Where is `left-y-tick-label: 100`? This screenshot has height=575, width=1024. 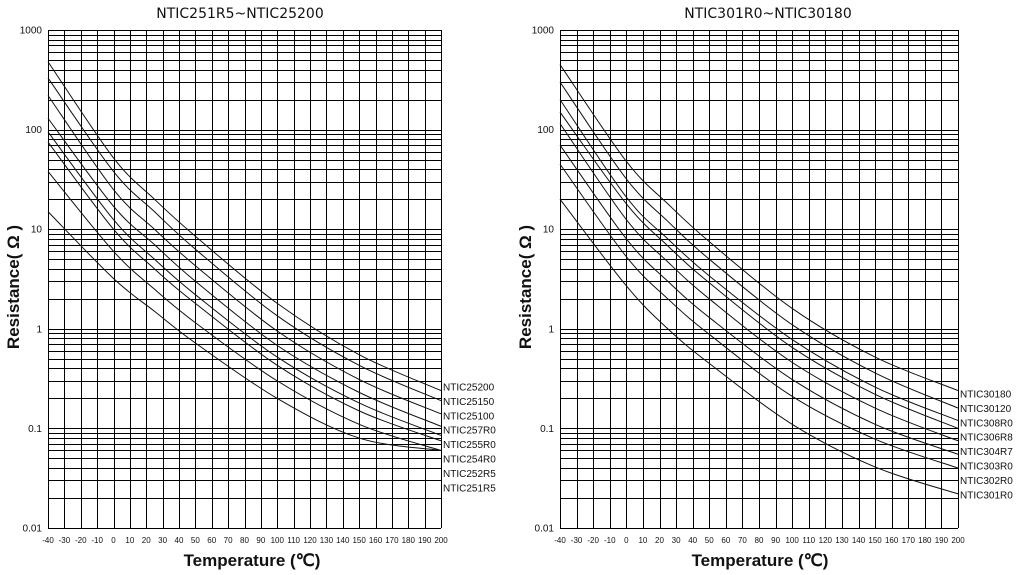 left-y-tick-label: 100 is located at coordinates (33, 130).